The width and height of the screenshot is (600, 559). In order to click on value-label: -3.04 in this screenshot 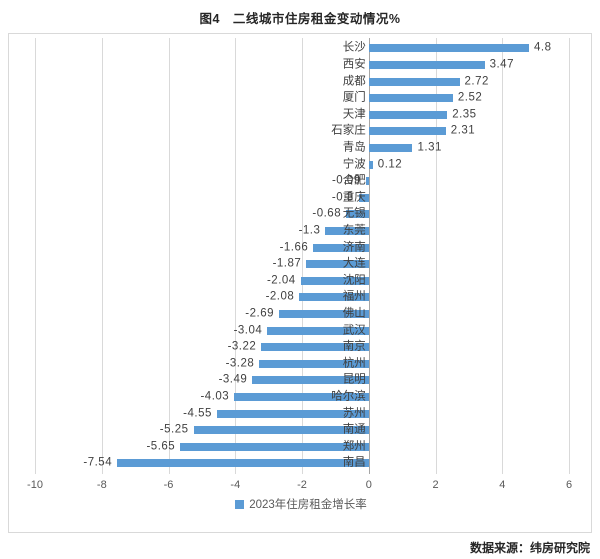, I will do `click(248, 329)`.